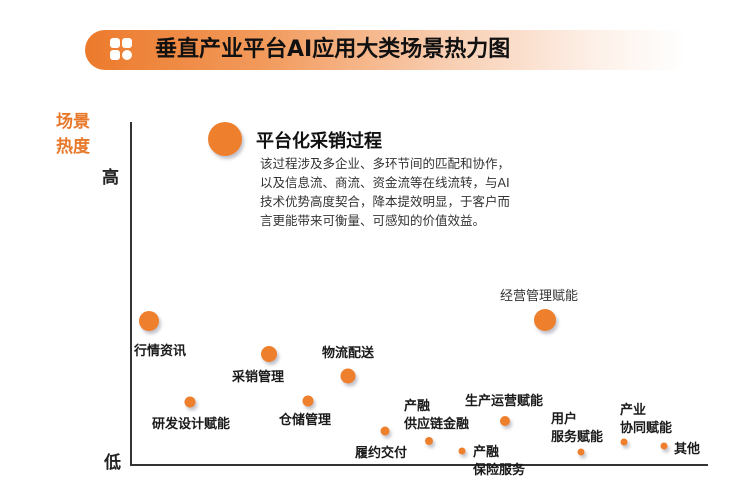  I want to click on bubble-platform-procurement, so click(225, 139).